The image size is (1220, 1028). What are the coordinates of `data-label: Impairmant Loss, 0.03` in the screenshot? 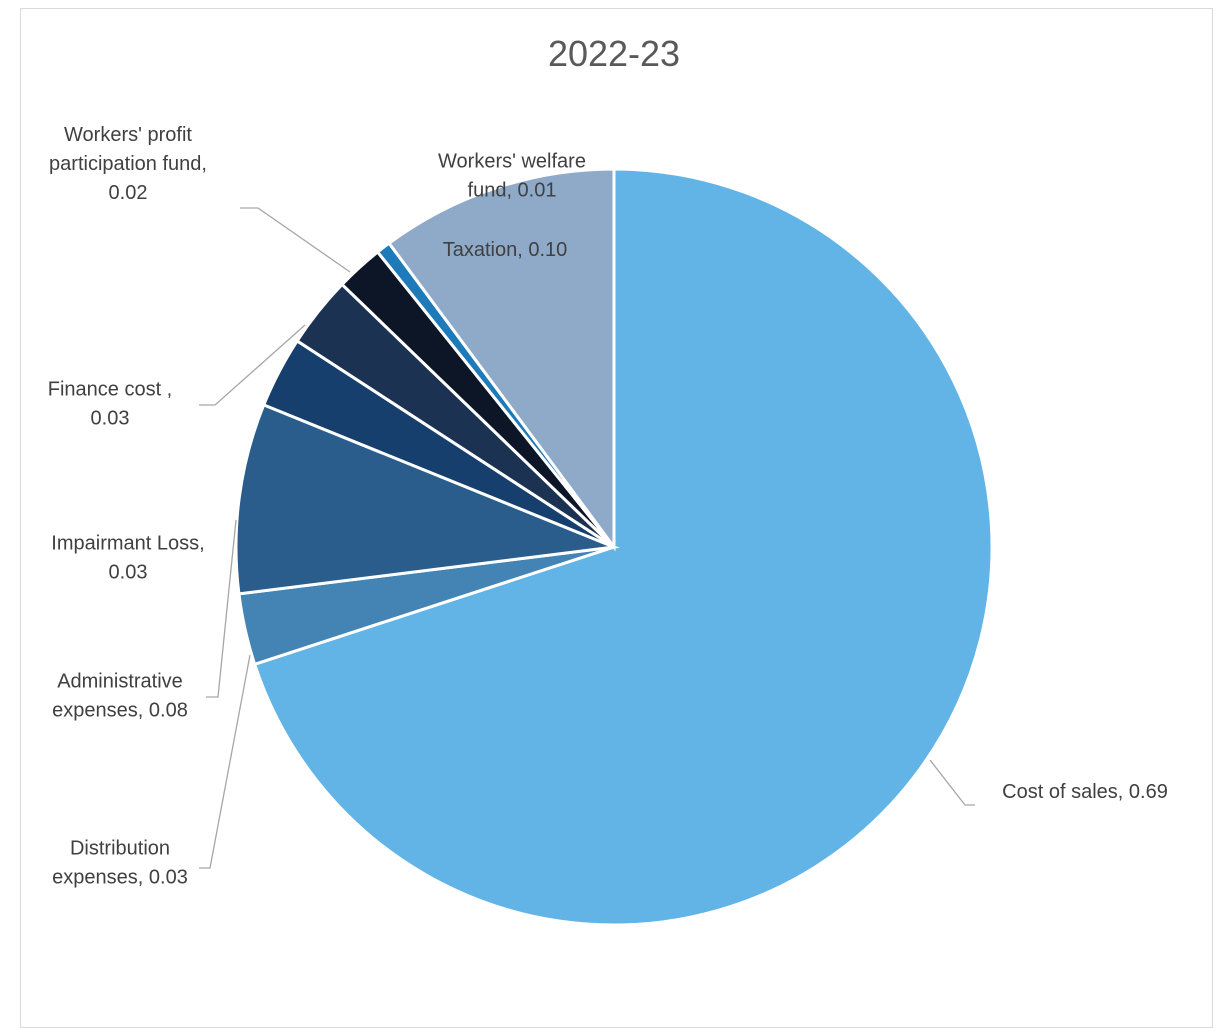 It's located at (127, 558).